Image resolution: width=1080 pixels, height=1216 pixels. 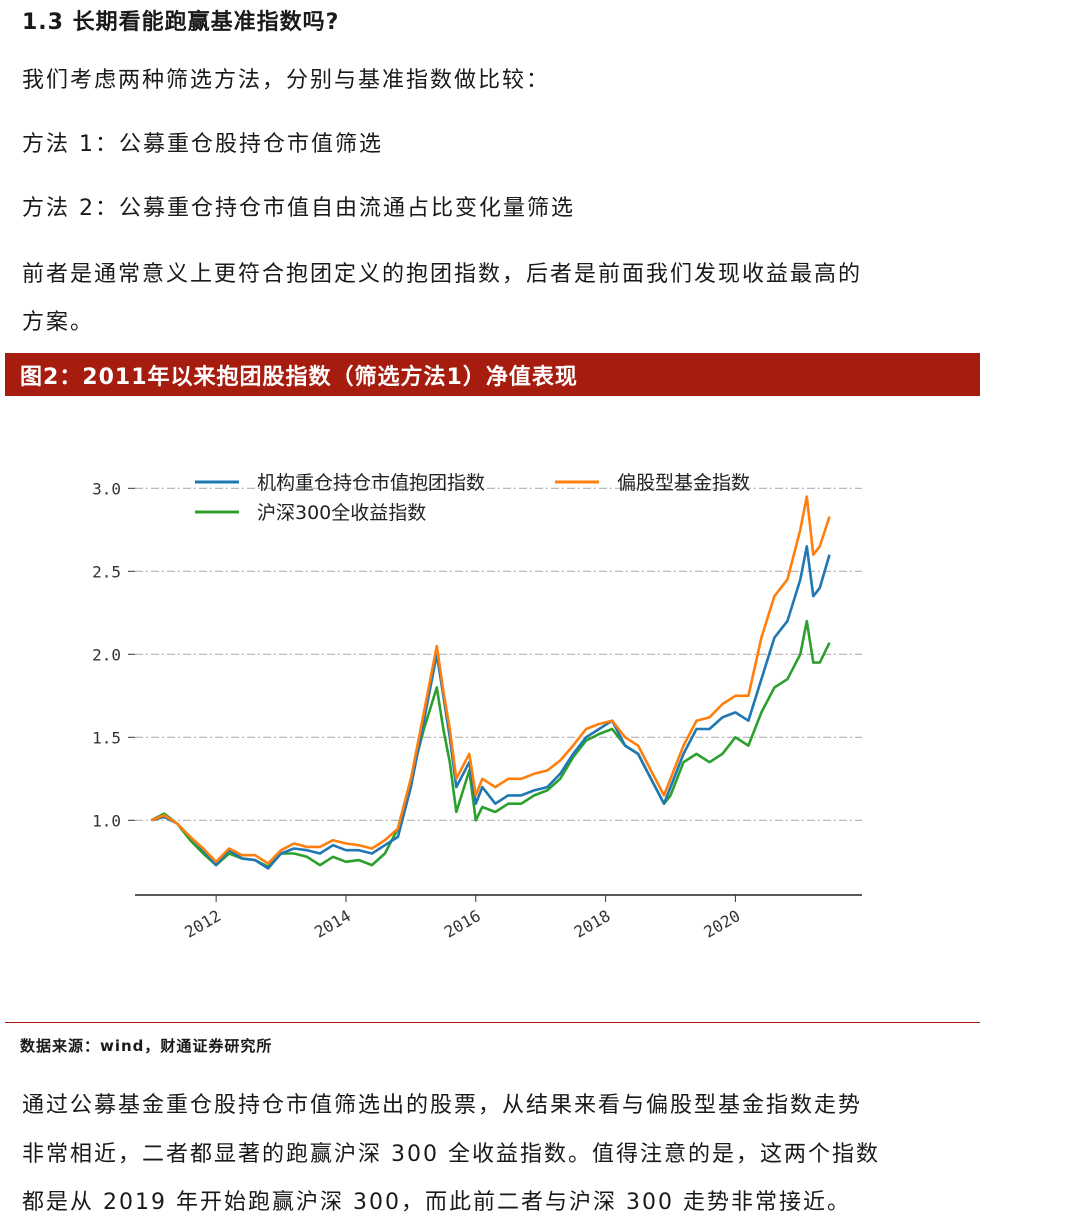 What do you see at coordinates (341, 513) in the screenshot?
I see `legend-label-2: 沪深300全收益指数` at bounding box center [341, 513].